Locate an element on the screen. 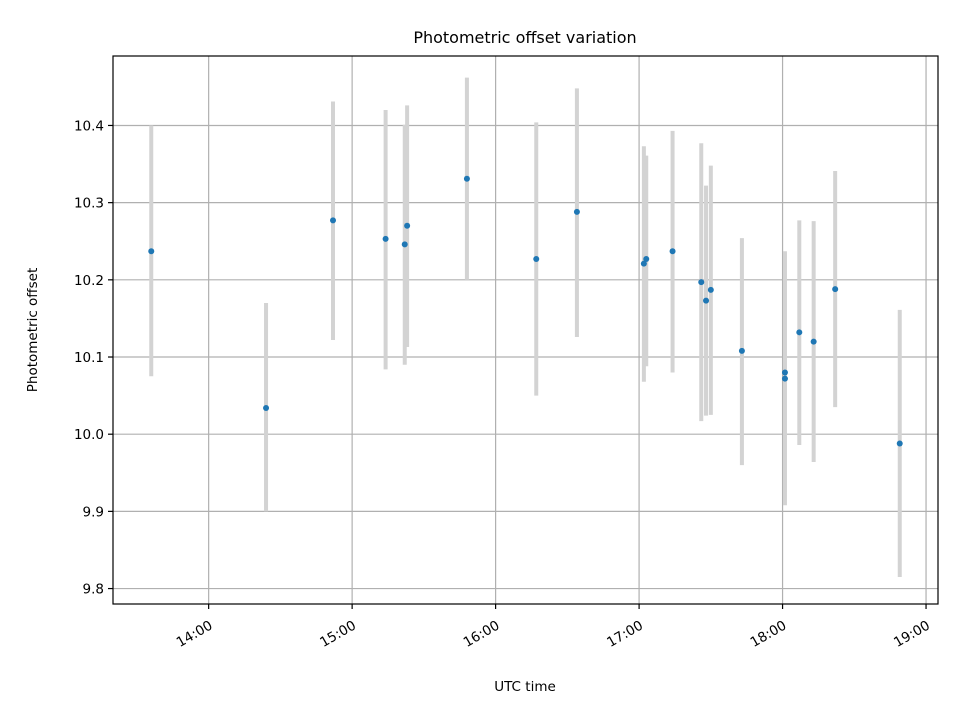 This screenshot has width=960, height=720. y-axis-ticks: 9.8 9.9 10.0 10.1 10.2 10.3 10.4 is located at coordinates (93, 358).